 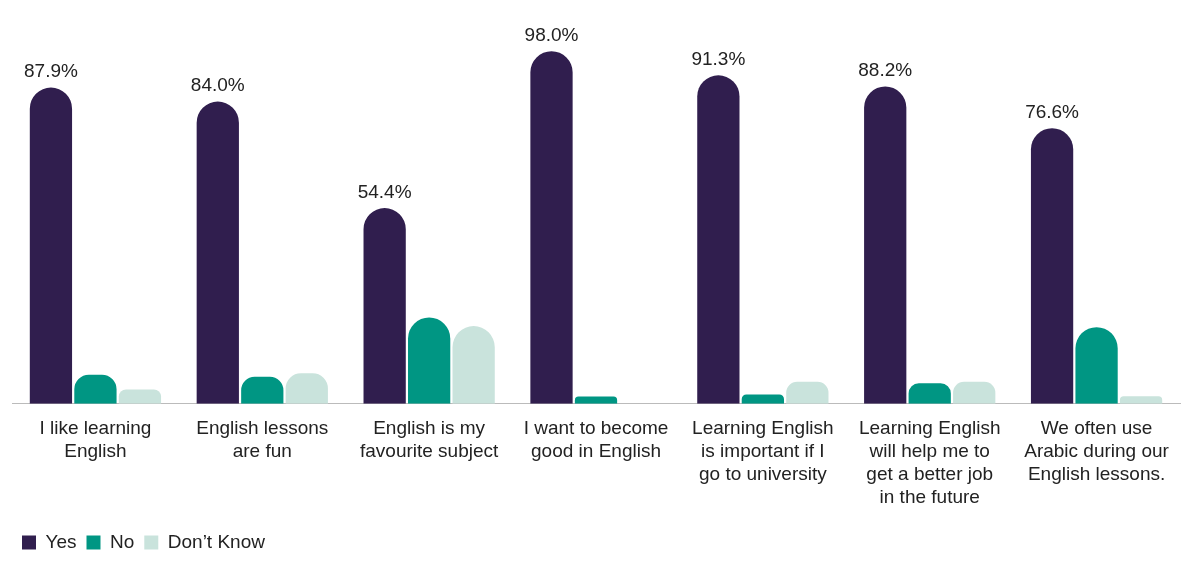 What do you see at coordinates (262, 439) in the screenshot?
I see `x-tick-label: English lessons are fun` at bounding box center [262, 439].